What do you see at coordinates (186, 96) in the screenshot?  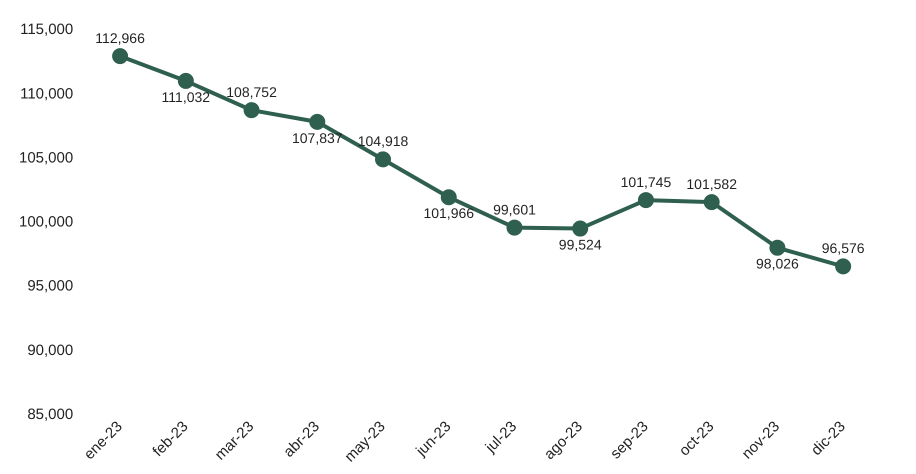 I see `data-label: 111,032` at bounding box center [186, 96].